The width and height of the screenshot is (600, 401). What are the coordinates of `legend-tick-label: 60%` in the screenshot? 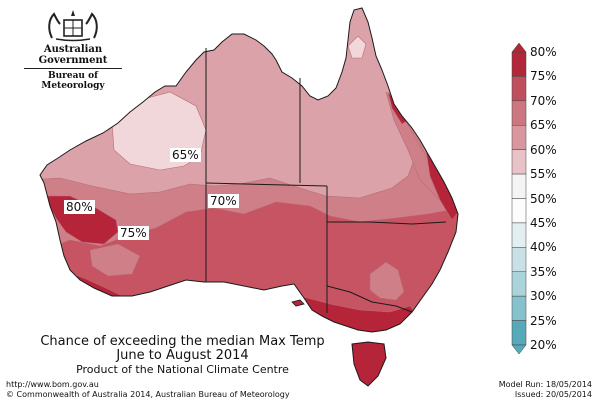 It's located at (543, 149).